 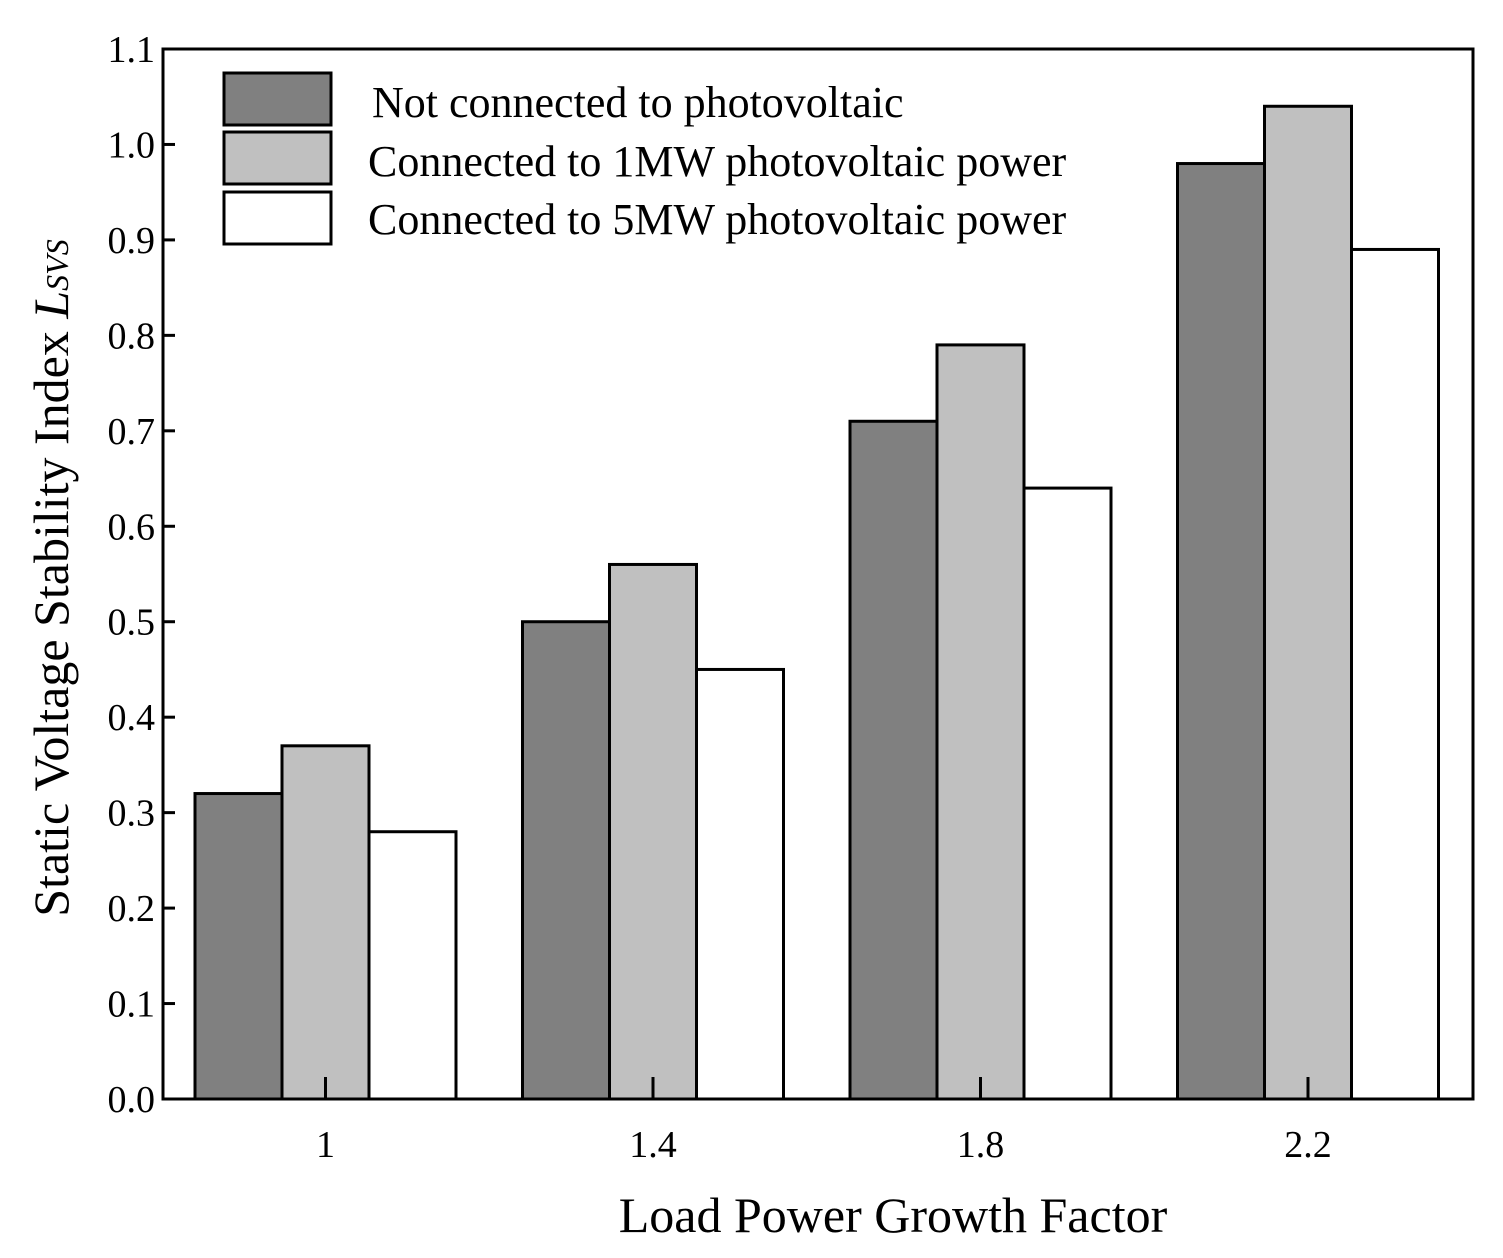 I want to click on x-tick-label: 1, so click(x=325, y=1145).